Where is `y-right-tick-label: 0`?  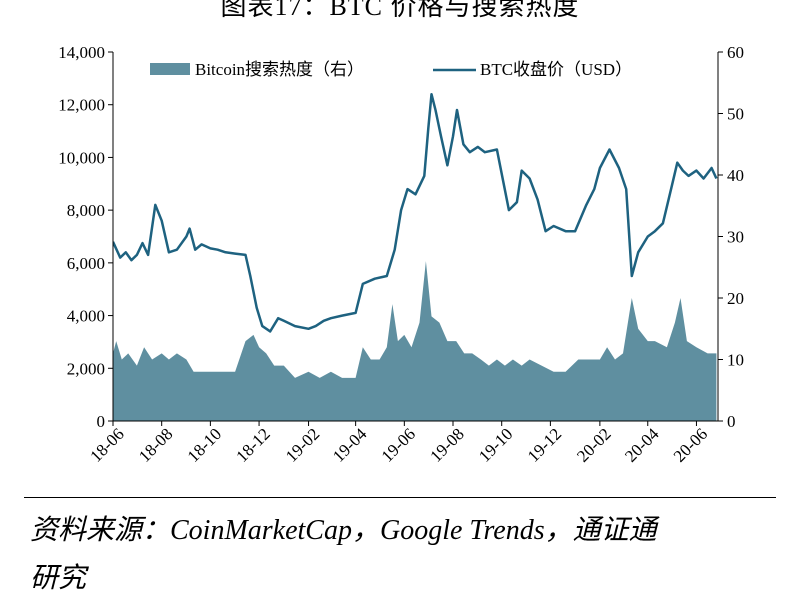
y-right-tick-label: 0 is located at coordinates (731, 421).